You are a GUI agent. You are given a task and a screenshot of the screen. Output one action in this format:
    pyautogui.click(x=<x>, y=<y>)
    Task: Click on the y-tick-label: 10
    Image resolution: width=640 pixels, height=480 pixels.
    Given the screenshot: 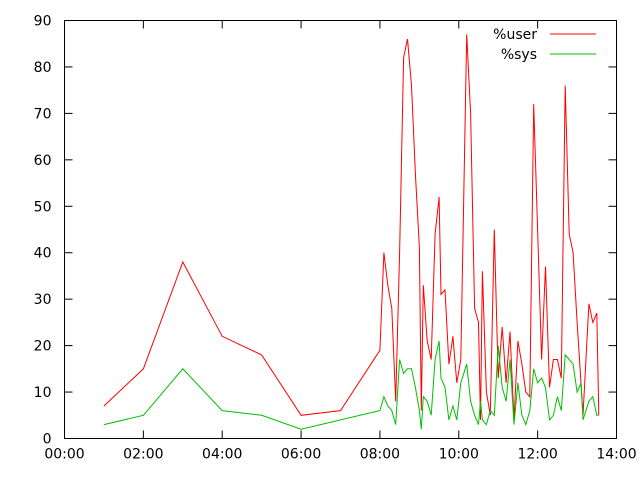 What is the action you would take?
    pyautogui.click(x=43, y=393)
    